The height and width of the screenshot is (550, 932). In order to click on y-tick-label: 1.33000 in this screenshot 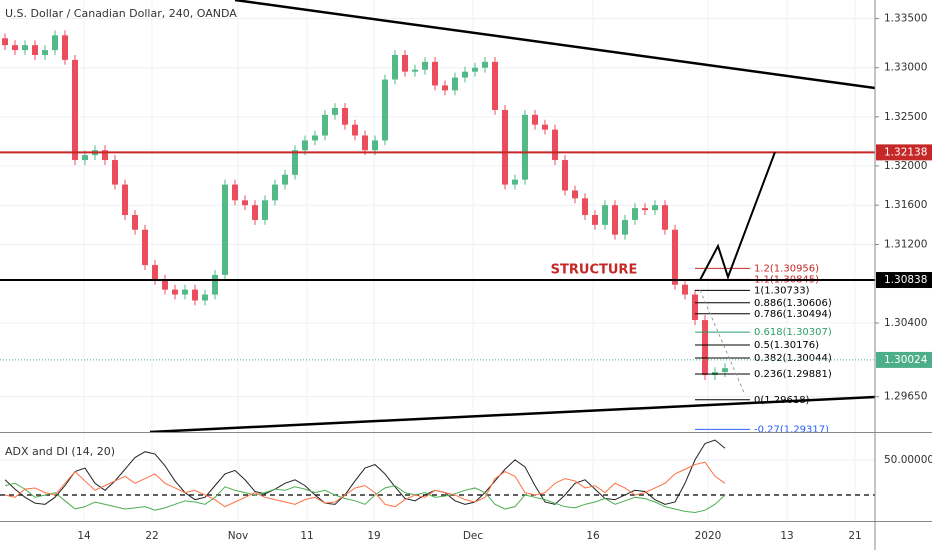, I will do `click(905, 68)`.